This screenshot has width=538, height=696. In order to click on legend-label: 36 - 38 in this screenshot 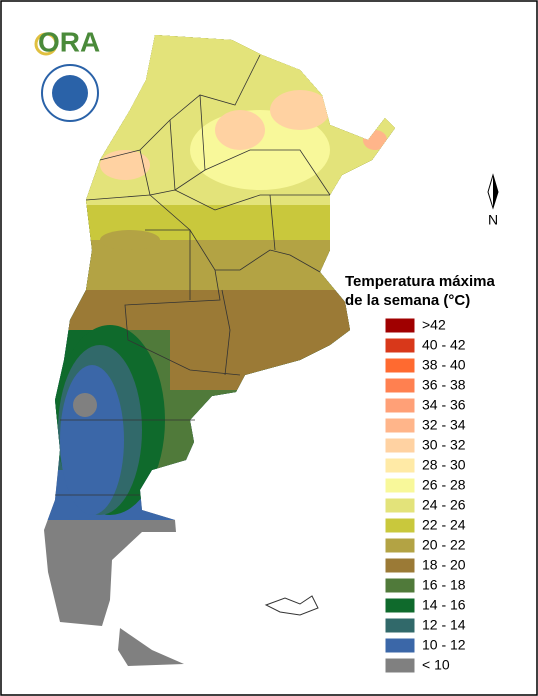, I will do `click(444, 385)`.